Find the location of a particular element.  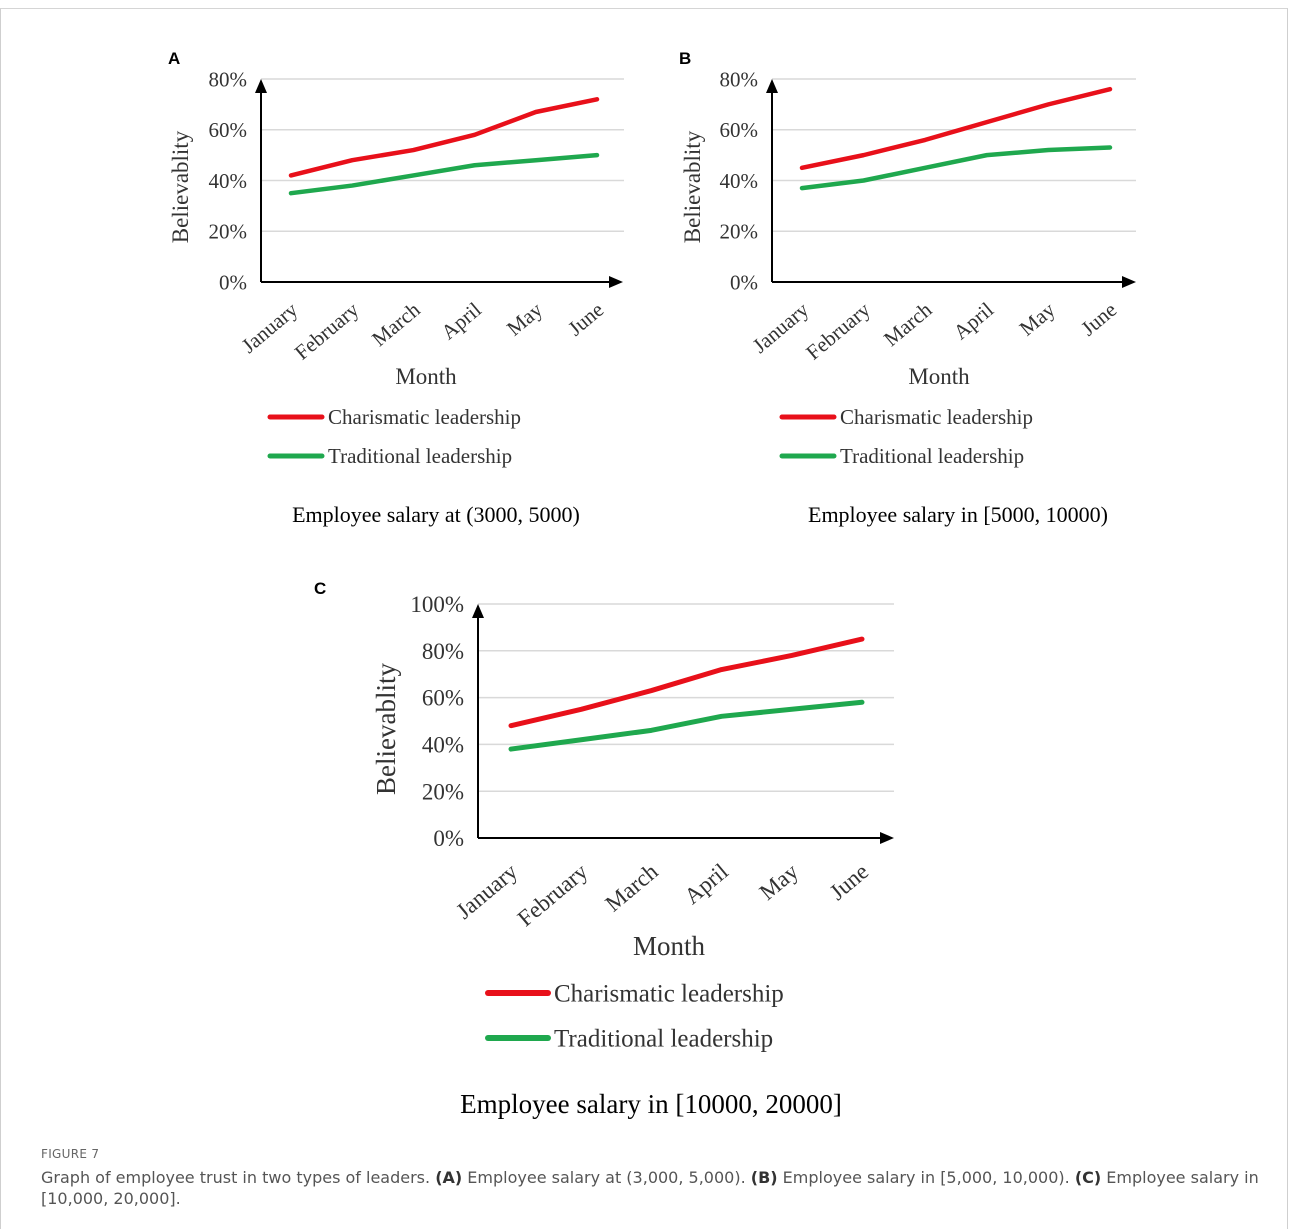

series-line-charismatic-c is located at coordinates (686, 682).